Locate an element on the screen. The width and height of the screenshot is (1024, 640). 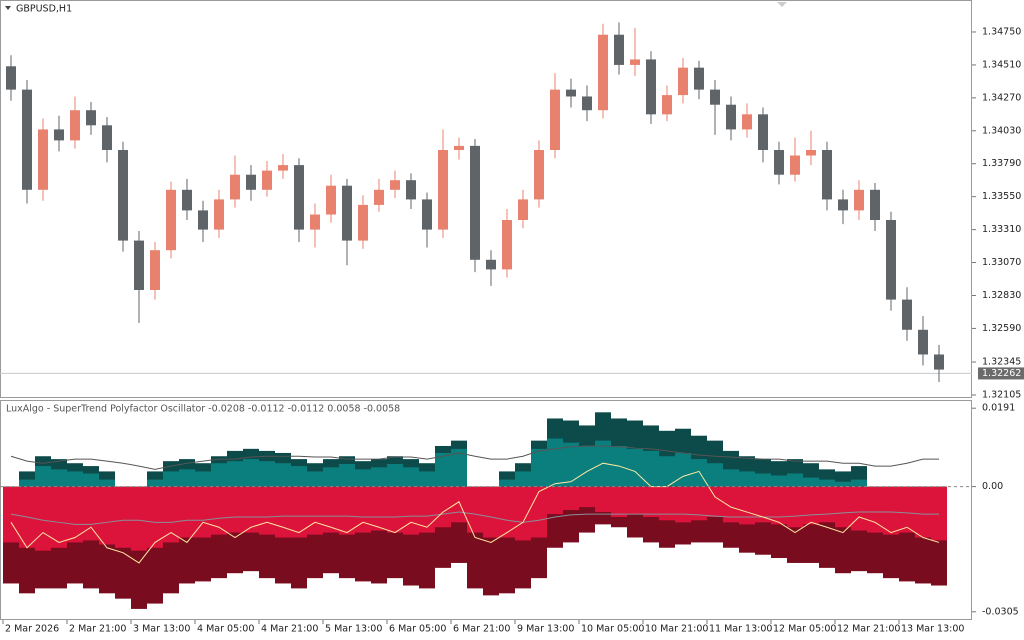
x-tick-label: 3 Mar 13:00 is located at coordinates (161, 629).